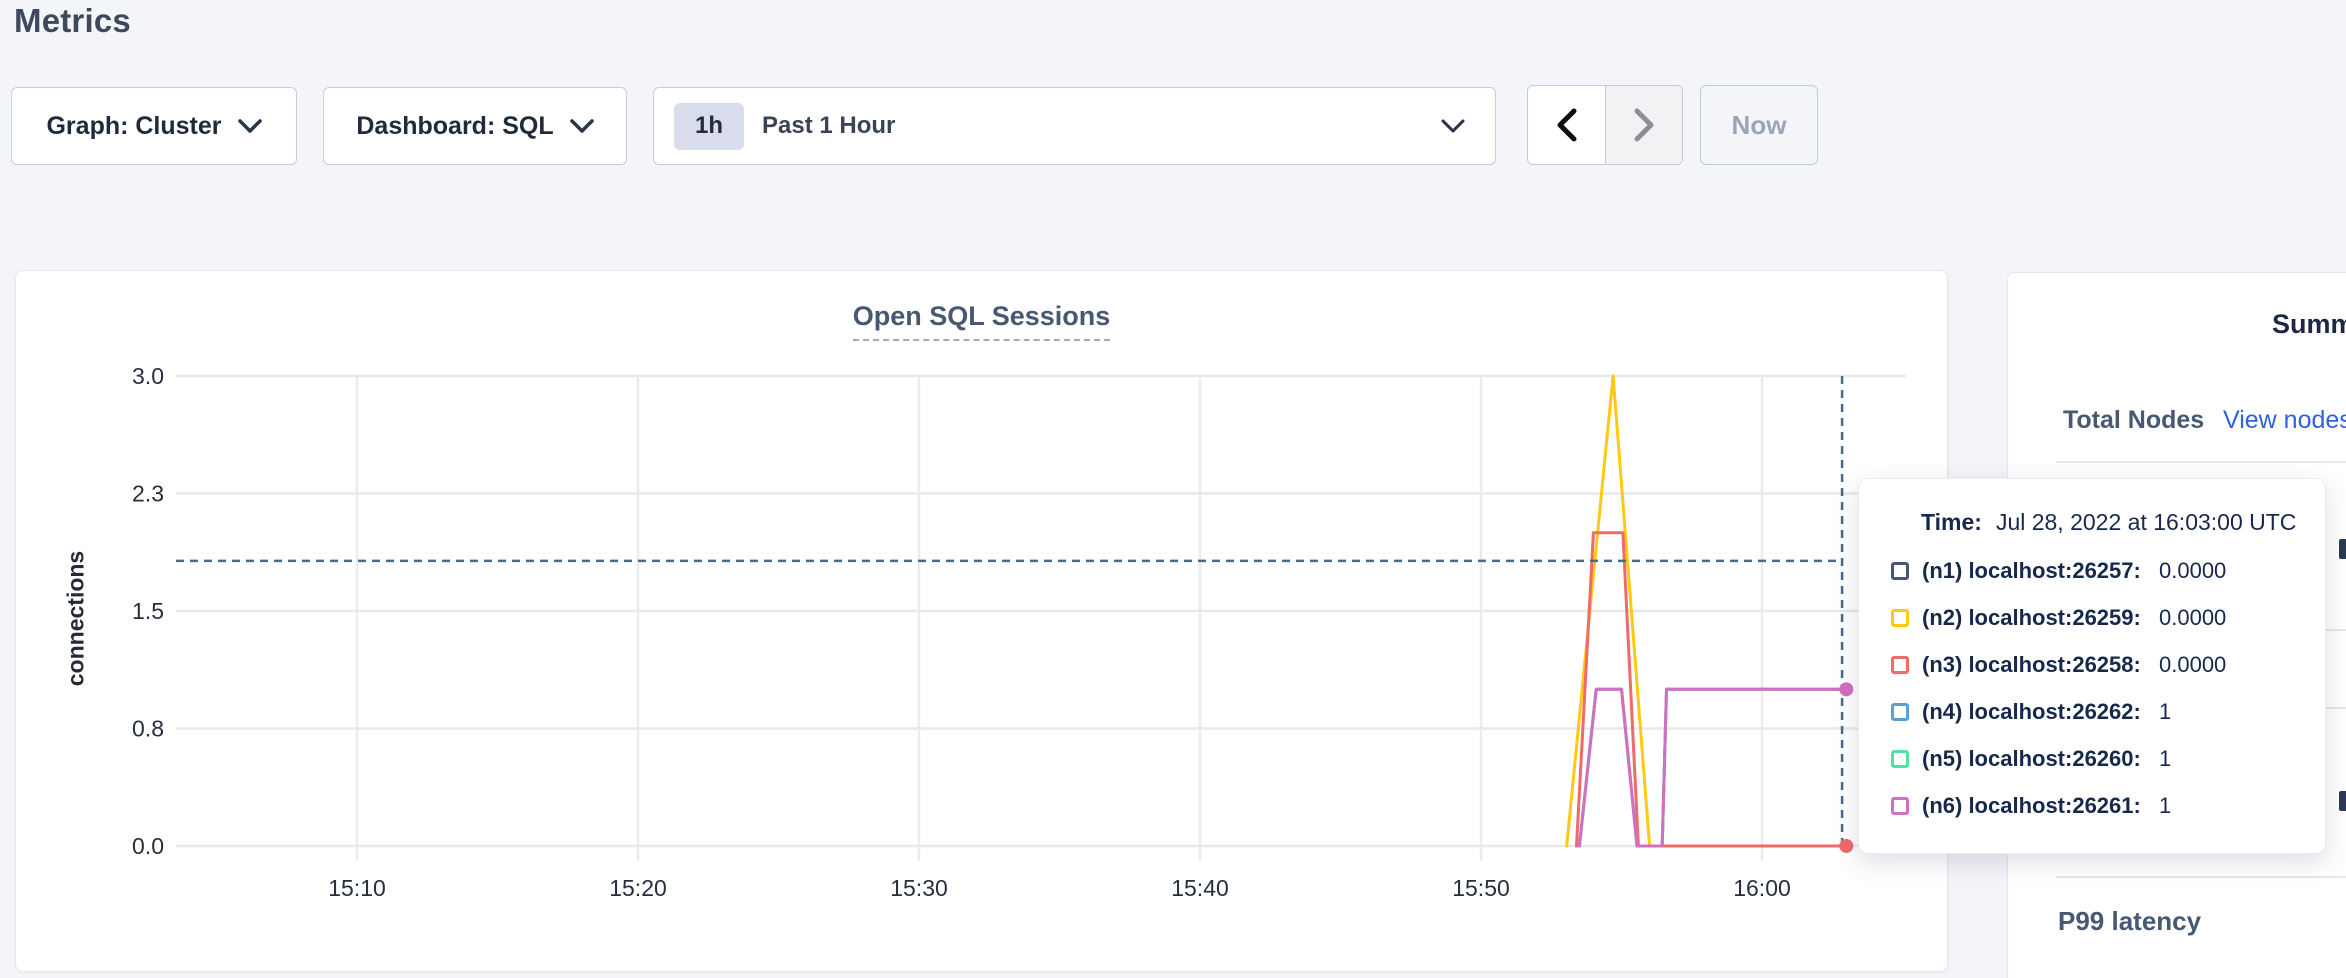 This screenshot has height=978, width=2346. I want to click on time-range-label: Past 1 Hour, so click(829, 125).